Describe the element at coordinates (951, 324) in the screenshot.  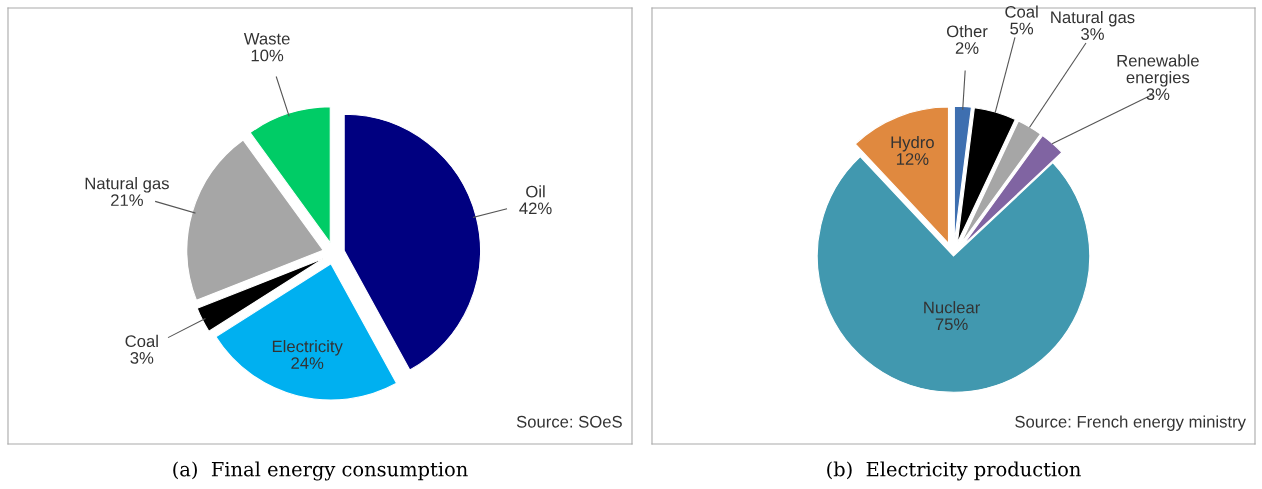
I see `data-label: 75%` at that location.